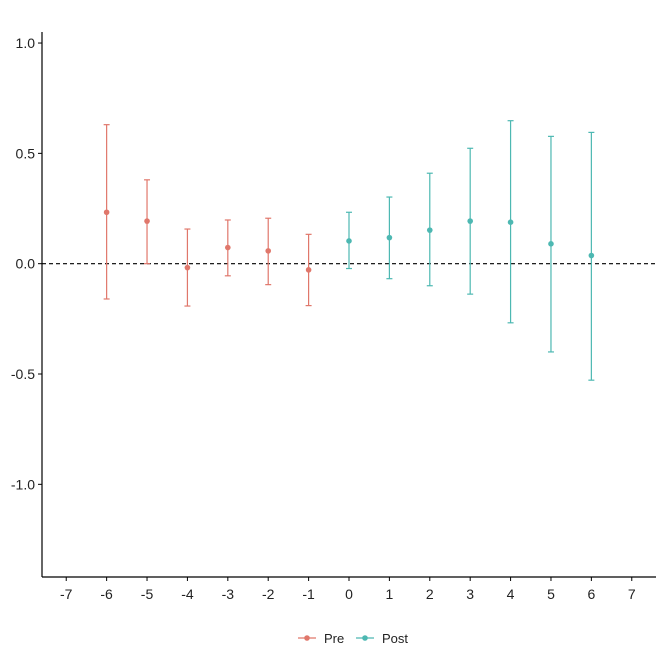  I want to click on x-tick-label: -7, so click(66, 594).